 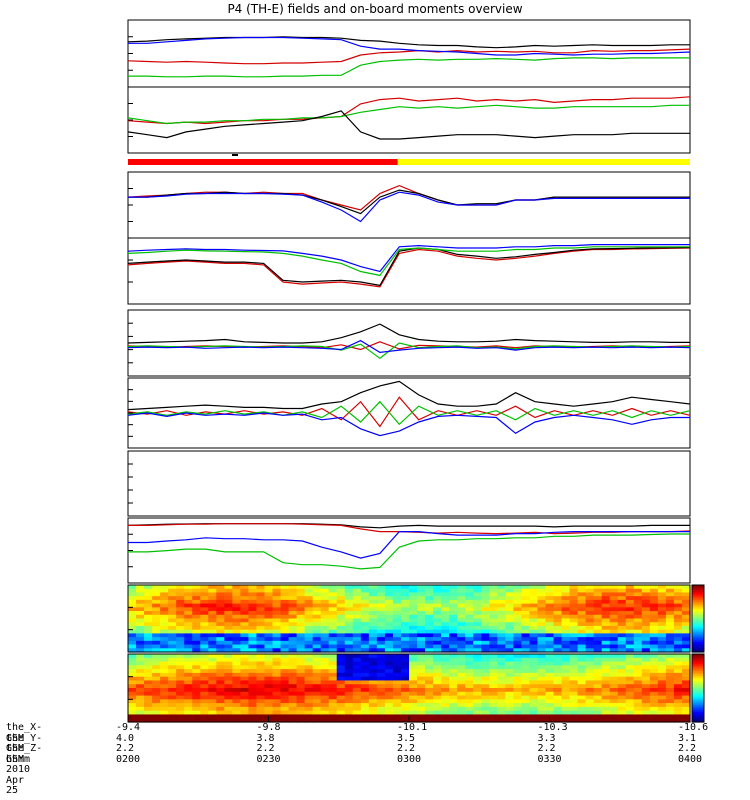 What do you see at coordinates (698, 614) in the screenshot?
I see `colorbar-cell` at bounding box center [698, 614].